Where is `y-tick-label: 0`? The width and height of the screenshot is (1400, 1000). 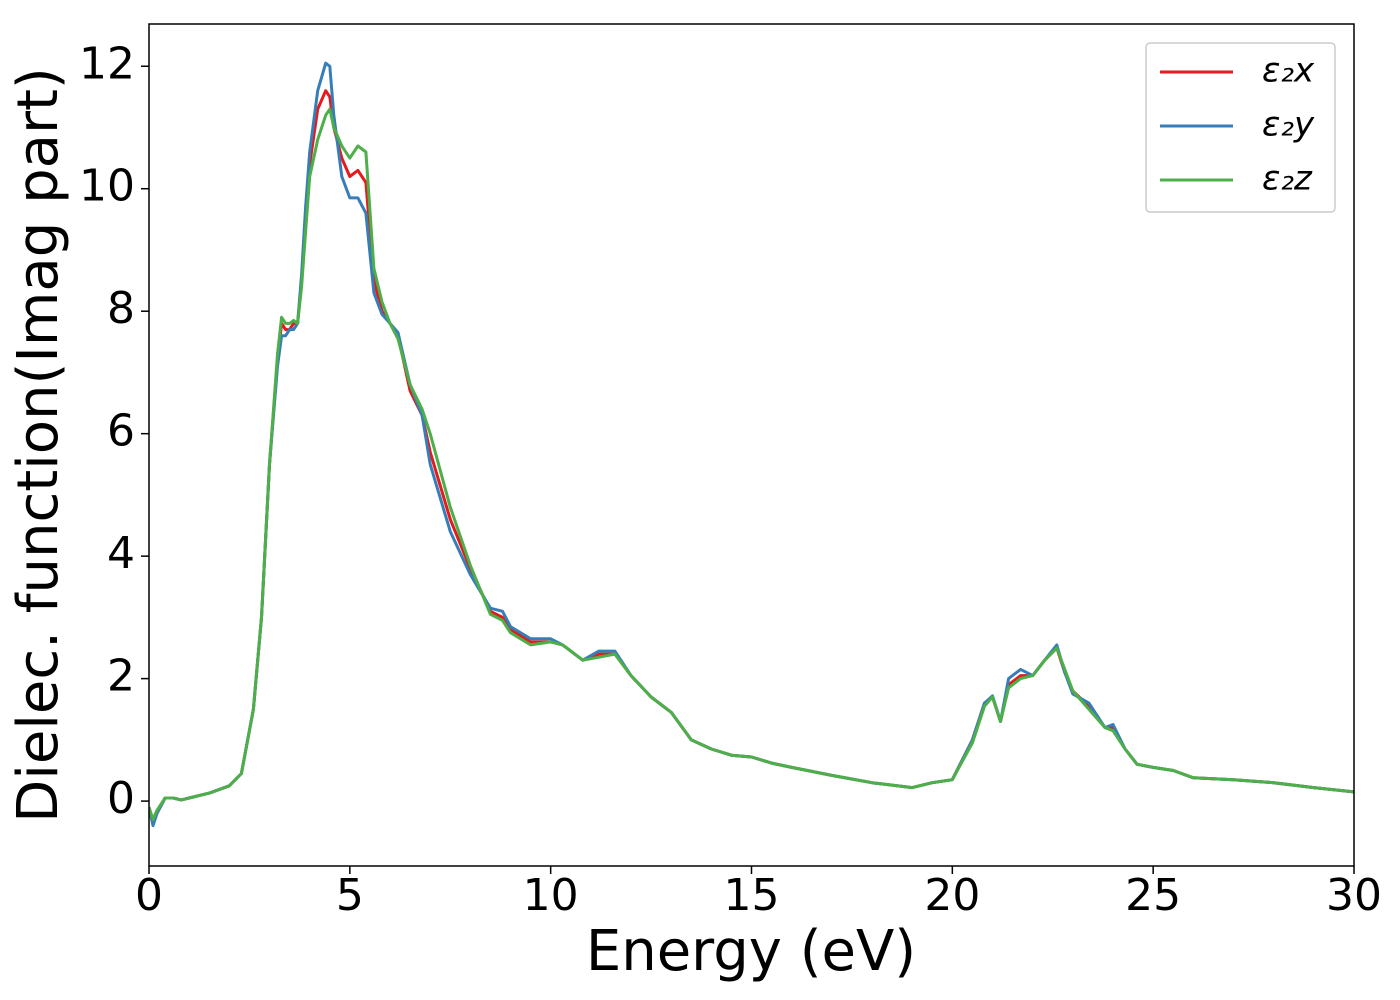 y-tick-label: 0 is located at coordinates (121, 798).